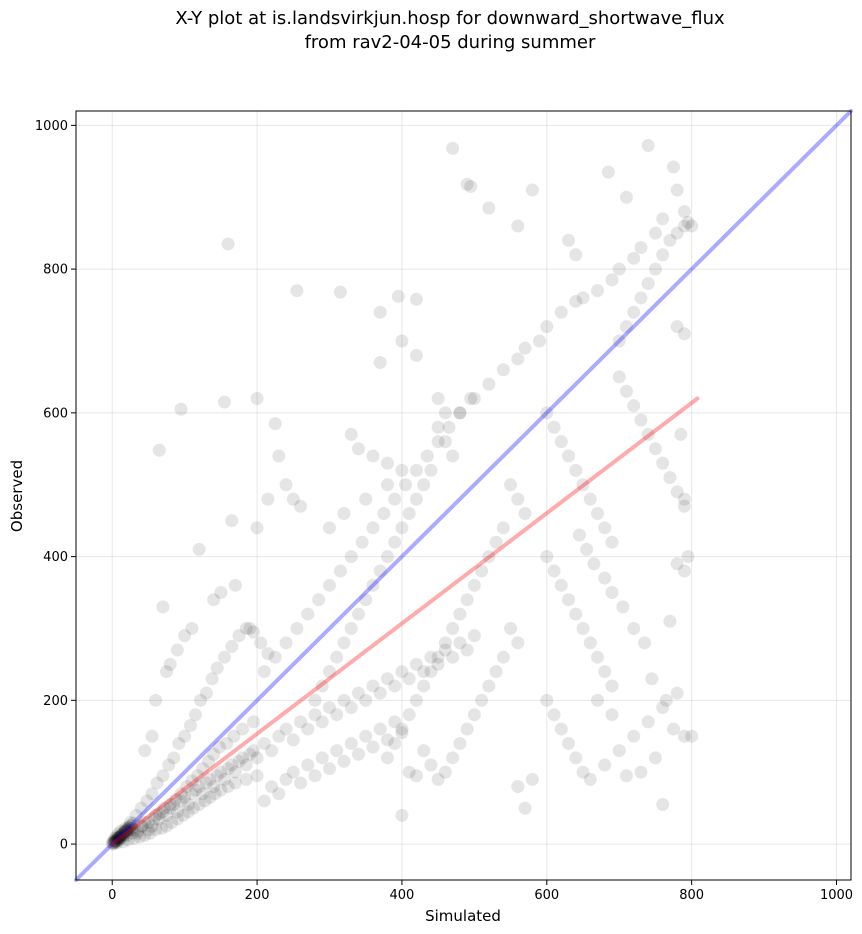 This screenshot has width=862, height=934. What do you see at coordinates (51, 126) in the screenshot?
I see `y-tick-label: 1000` at bounding box center [51, 126].